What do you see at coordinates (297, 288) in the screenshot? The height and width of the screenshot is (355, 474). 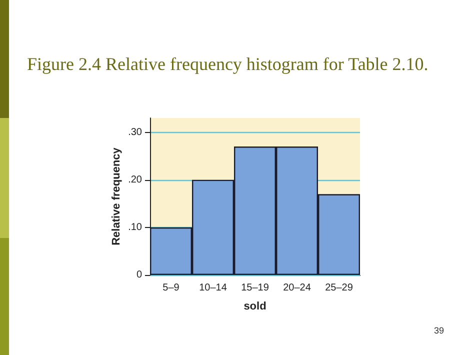 I see `x-tick-label: 20–24` at bounding box center [297, 288].